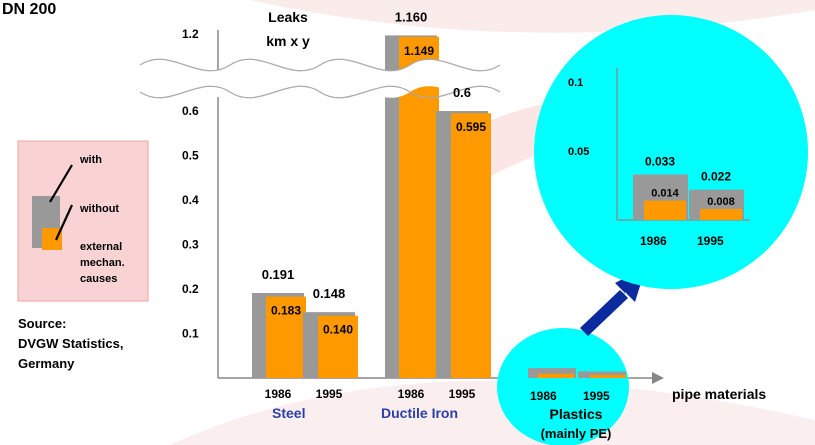 The image size is (815, 445). Describe the element at coordinates (411, 16) in the screenshot. I see `value-label-with: 1.160` at that location.